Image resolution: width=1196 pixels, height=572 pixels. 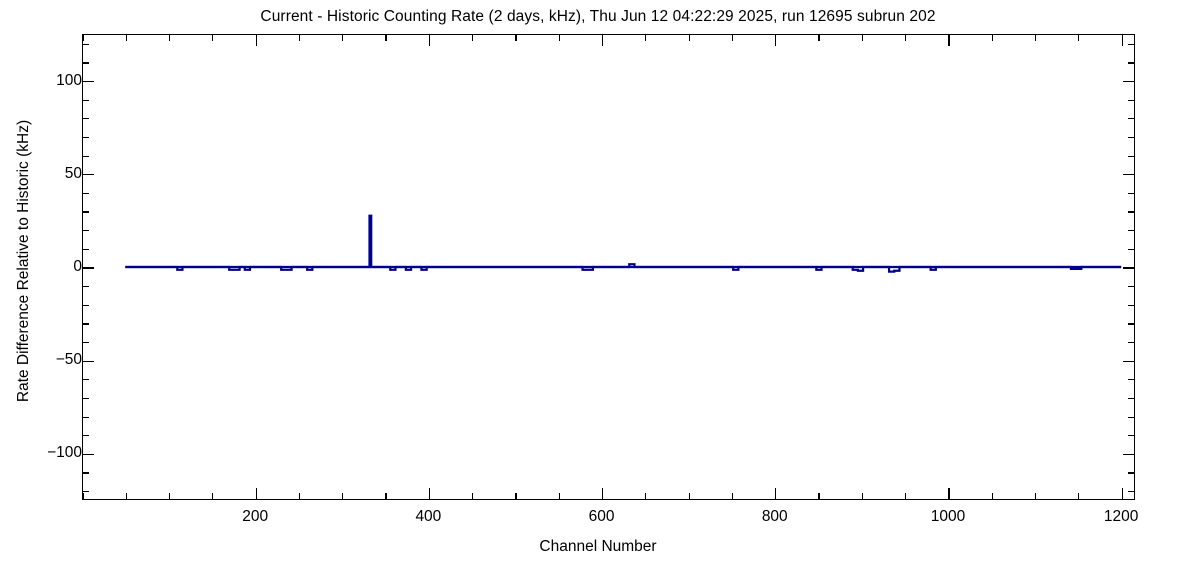 What do you see at coordinates (1121, 516) in the screenshot?
I see `x-tick-label: 1200` at bounding box center [1121, 516].